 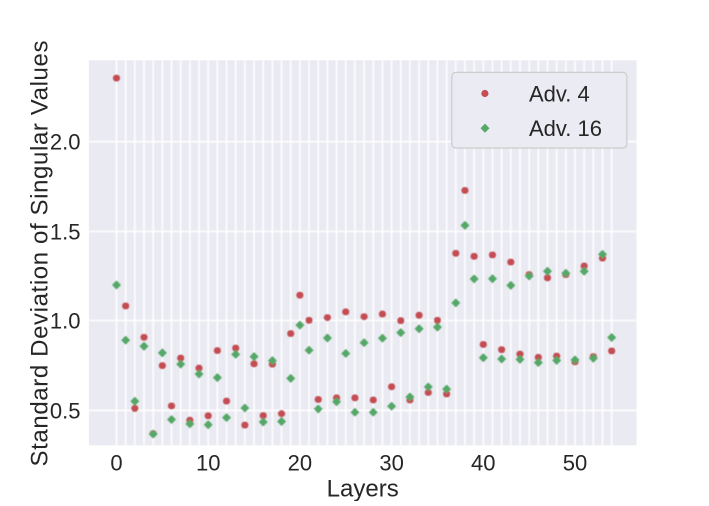 I want to click on svg-text: Adv. 4, so click(x=559, y=93).